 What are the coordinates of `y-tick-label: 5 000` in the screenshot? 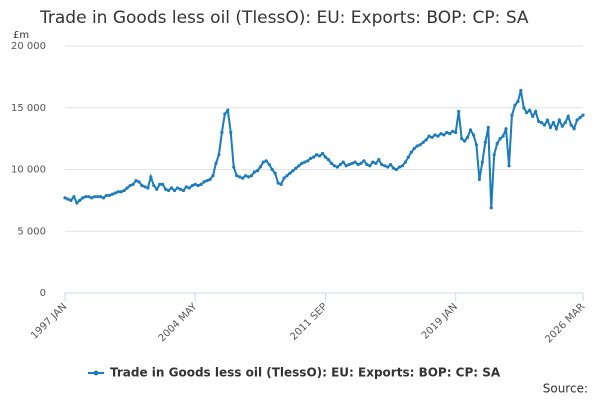 It's located at (31, 231).